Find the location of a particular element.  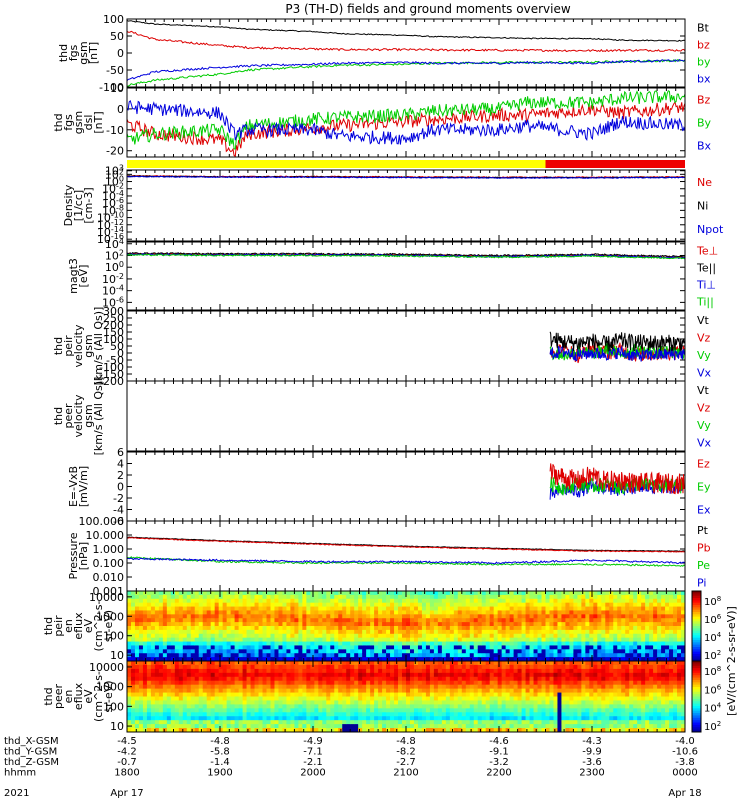

y-tick-label: -20 is located at coordinates (115, 151).